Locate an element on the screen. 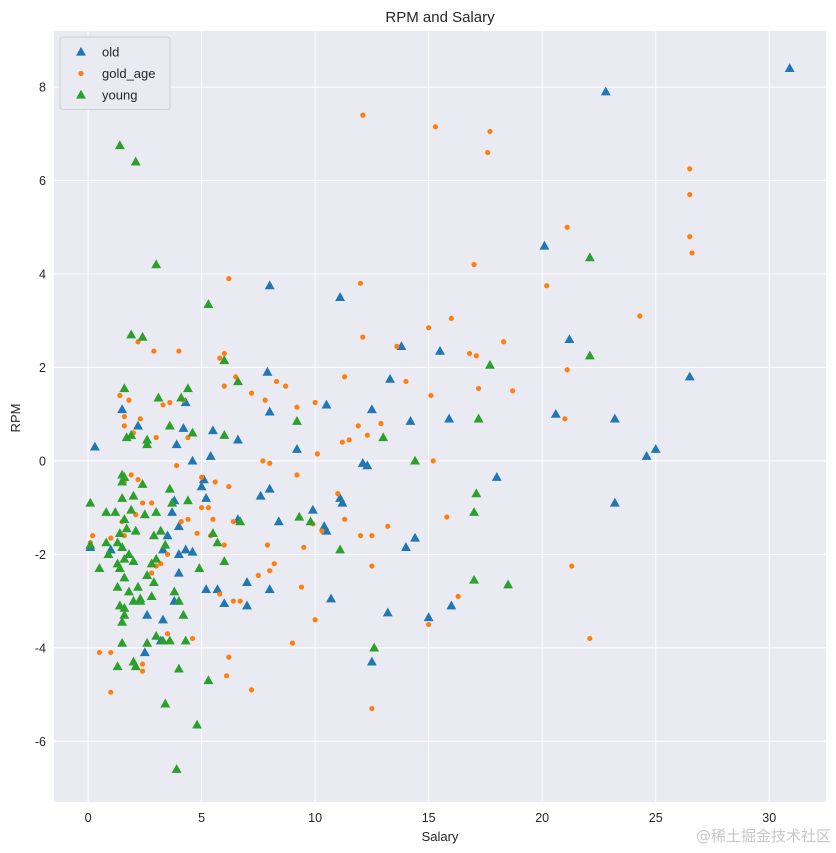 Image resolution: width=836 pixels, height=853 pixels. x-tick-label: 5 is located at coordinates (201, 818).